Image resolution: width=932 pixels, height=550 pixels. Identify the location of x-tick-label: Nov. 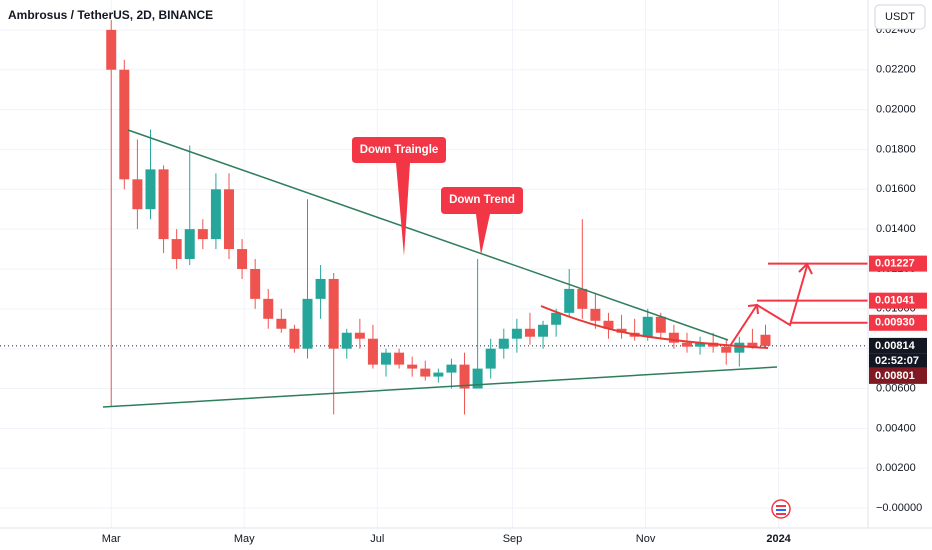
(646, 539).